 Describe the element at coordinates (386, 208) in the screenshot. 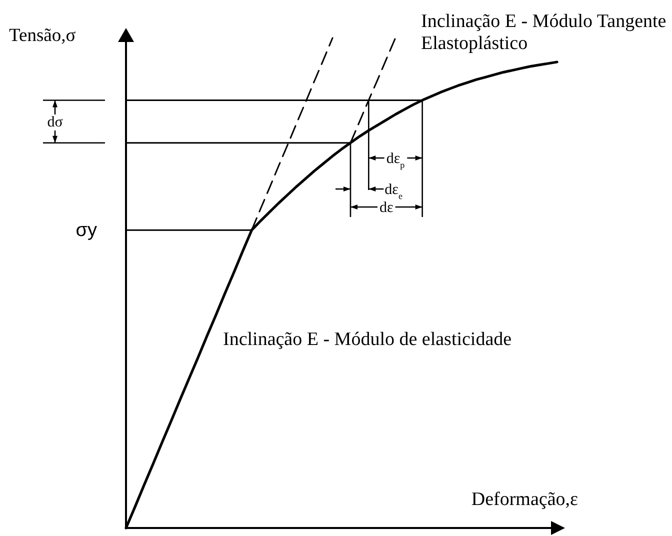

I see `annotation: dε` at that location.